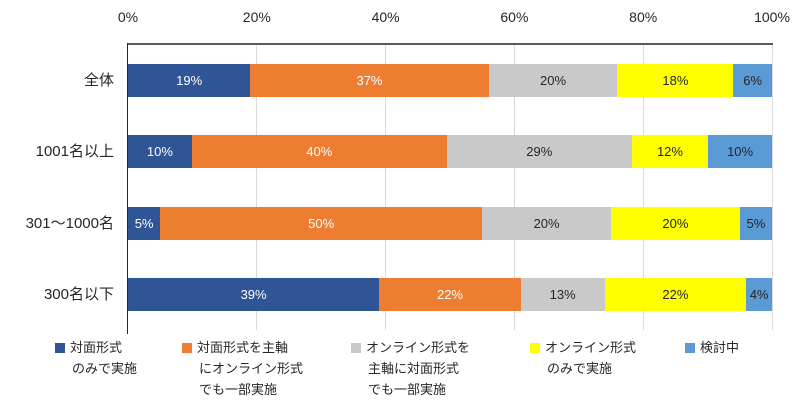 Image resolution: width=800 pixels, height=408 pixels. I want to click on category-label: 全体, so click(98, 81).